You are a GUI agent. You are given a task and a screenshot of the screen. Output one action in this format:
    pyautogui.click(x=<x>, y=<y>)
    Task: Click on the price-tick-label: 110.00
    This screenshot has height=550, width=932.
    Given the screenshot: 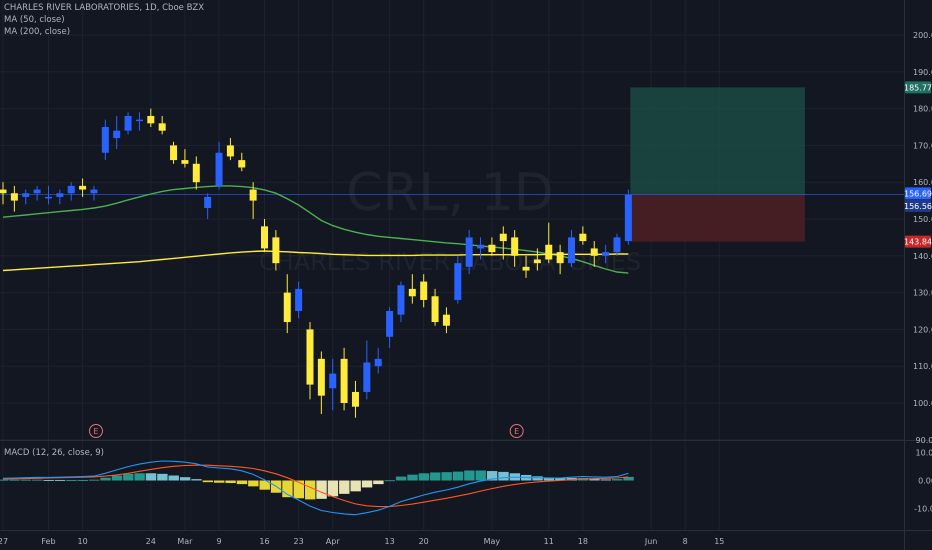 What is the action you would take?
    pyautogui.click(x=922, y=366)
    